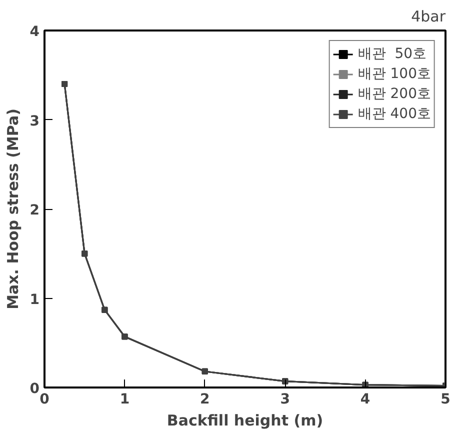 Image resolution: width=470 pixels, height=437 pixels. What do you see at coordinates (45, 400) in the screenshot?
I see `x-tick-label: 0` at bounding box center [45, 400].